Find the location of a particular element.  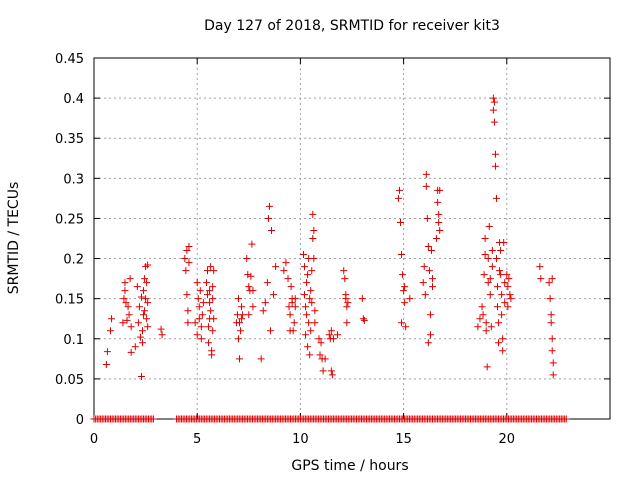

x-tick-label: 20 is located at coordinates (507, 439).